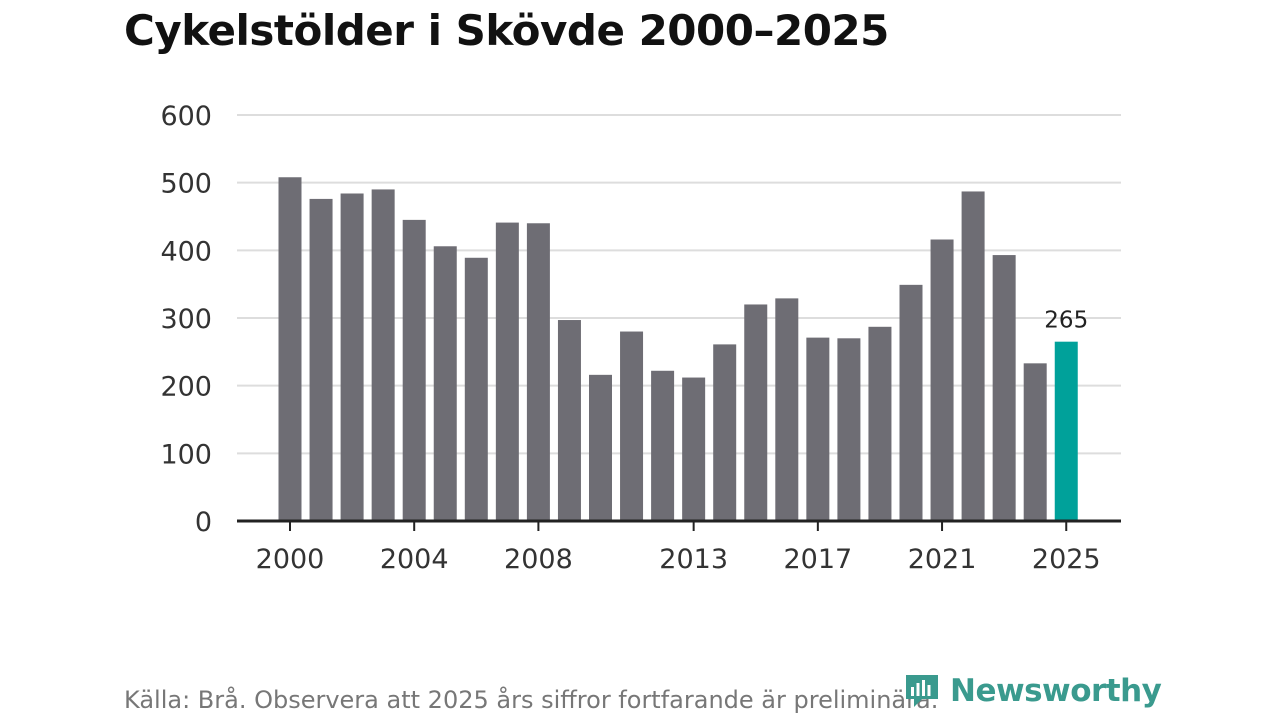 The height and width of the screenshot is (720, 1280). What do you see at coordinates (383, 355) in the screenshot?
I see `bar-2003` at bounding box center [383, 355].